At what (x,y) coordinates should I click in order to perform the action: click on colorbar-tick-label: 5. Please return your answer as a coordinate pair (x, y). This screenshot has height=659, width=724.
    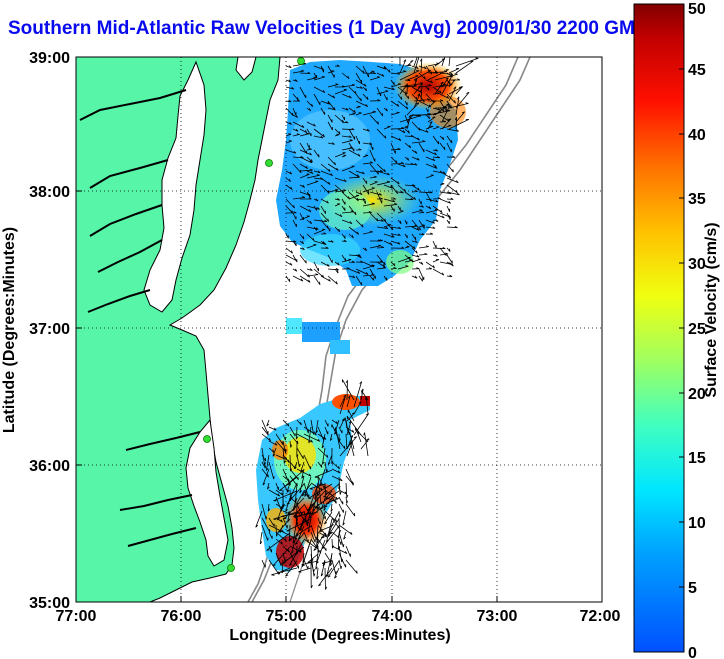
    Looking at the image, I should click on (692, 588).